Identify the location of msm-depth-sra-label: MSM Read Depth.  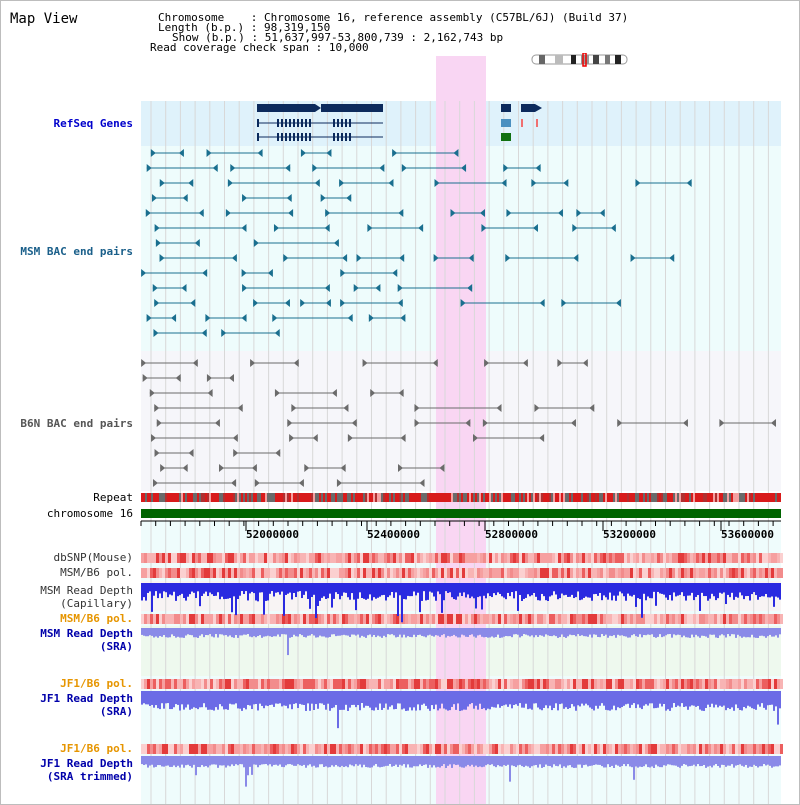
(86, 633).